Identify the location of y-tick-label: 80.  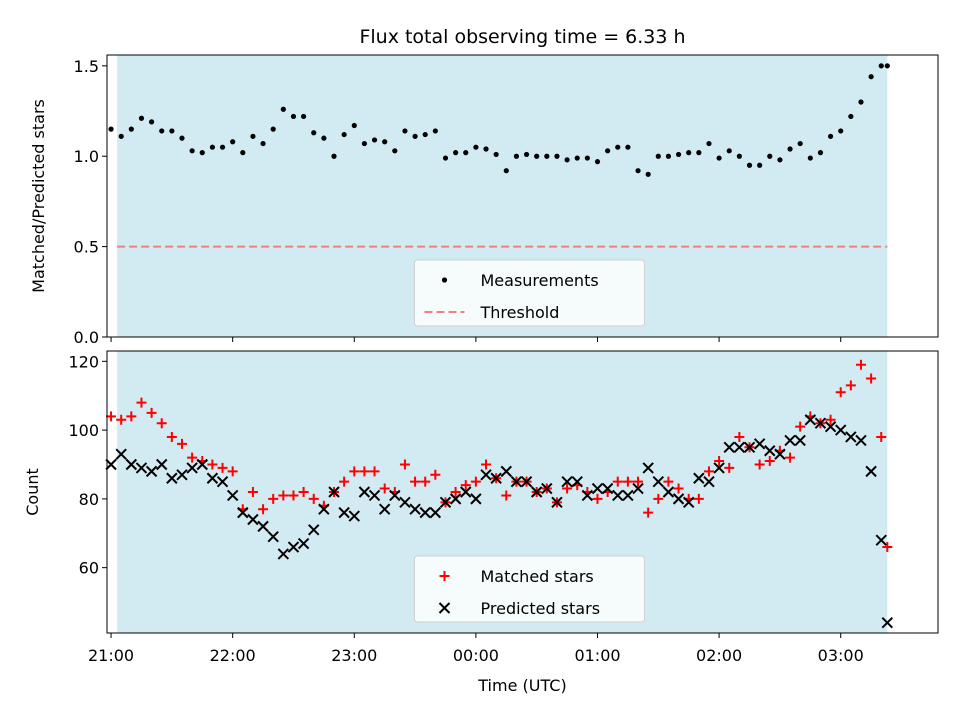
(89, 499).